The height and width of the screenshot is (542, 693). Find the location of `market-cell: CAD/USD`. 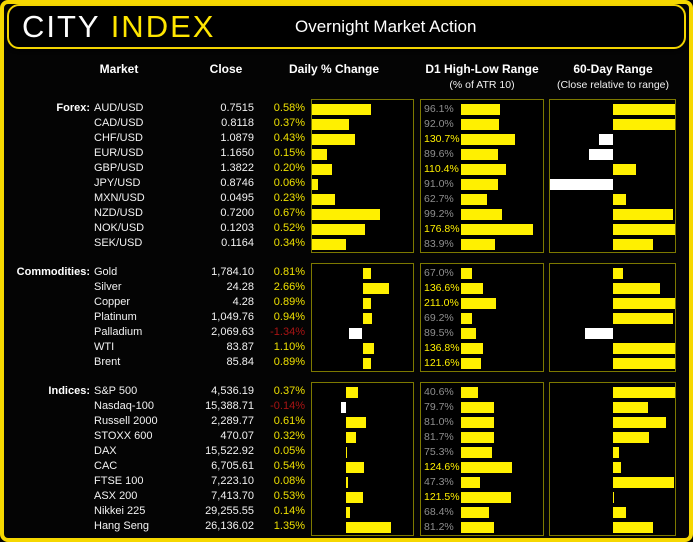

market-cell: CAD/USD is located at coordinates (119, 123).